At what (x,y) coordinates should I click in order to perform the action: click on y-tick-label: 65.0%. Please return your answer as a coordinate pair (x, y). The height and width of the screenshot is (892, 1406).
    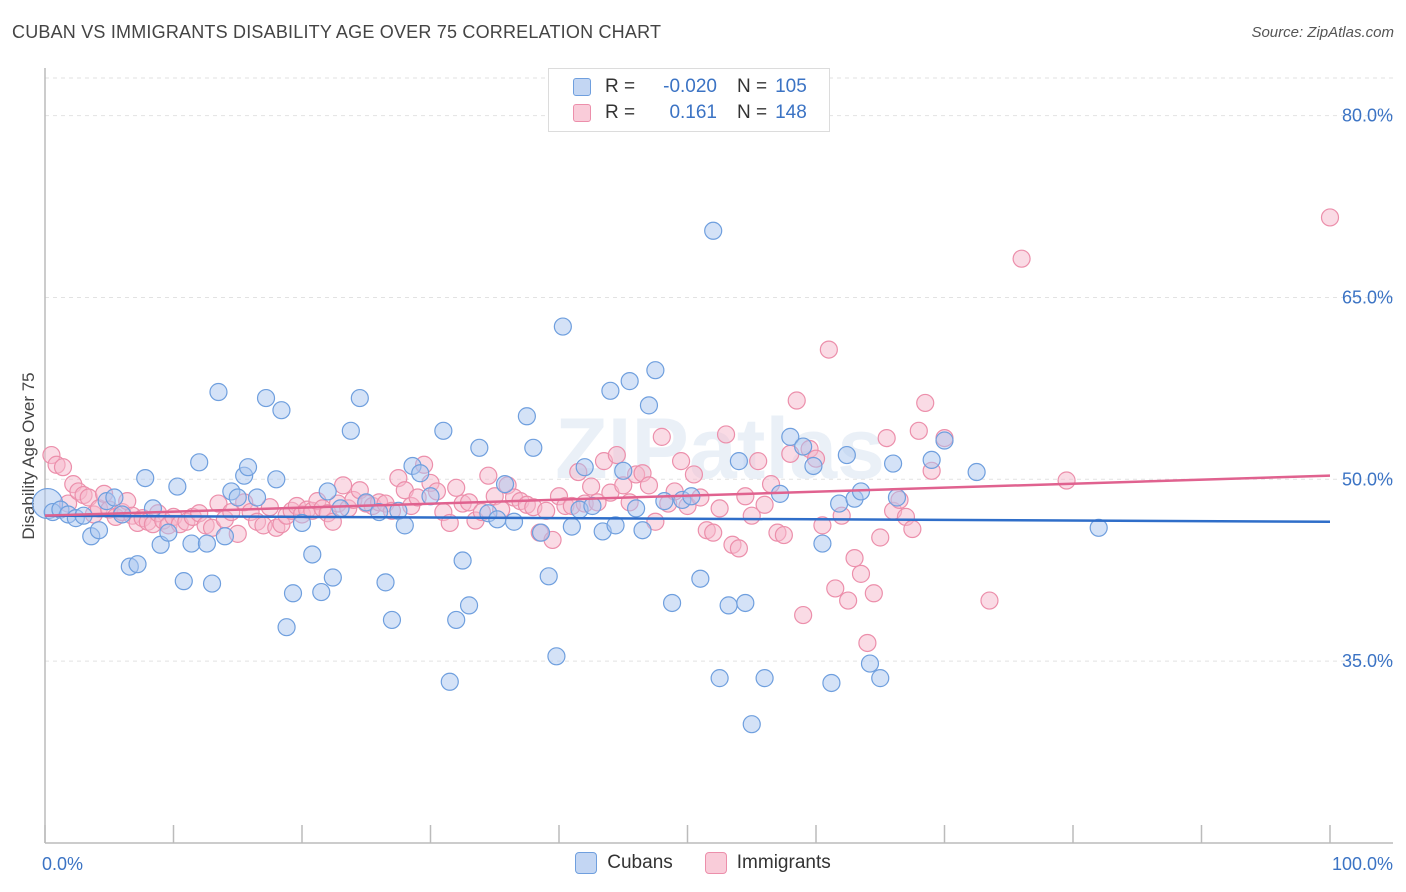
    Looking at the image, I should click on (1367, 297).